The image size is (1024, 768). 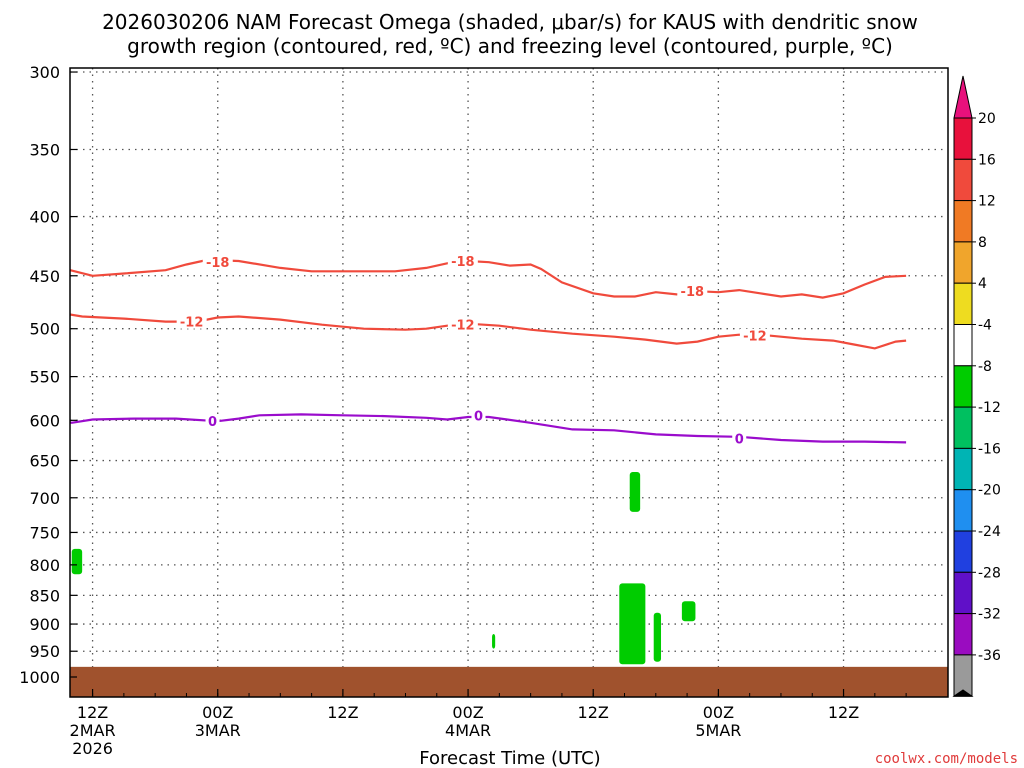 What do you see at coordinates (218, 730) in the screenshot?
I see `x-tick-label: 3MAR` at bounding box center [218, 730].